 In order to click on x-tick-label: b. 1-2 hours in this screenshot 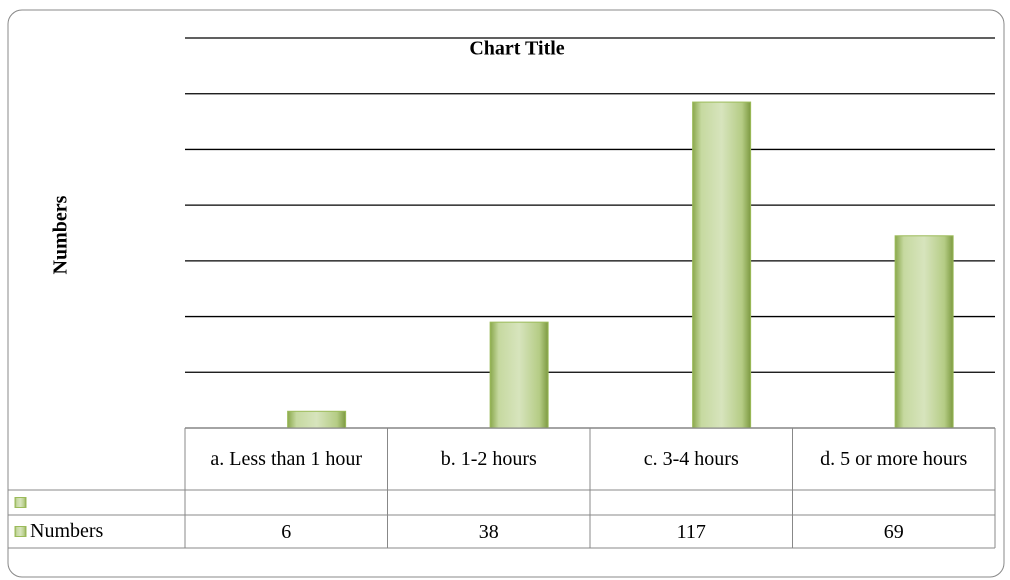, I will do `click(488, 459)`.